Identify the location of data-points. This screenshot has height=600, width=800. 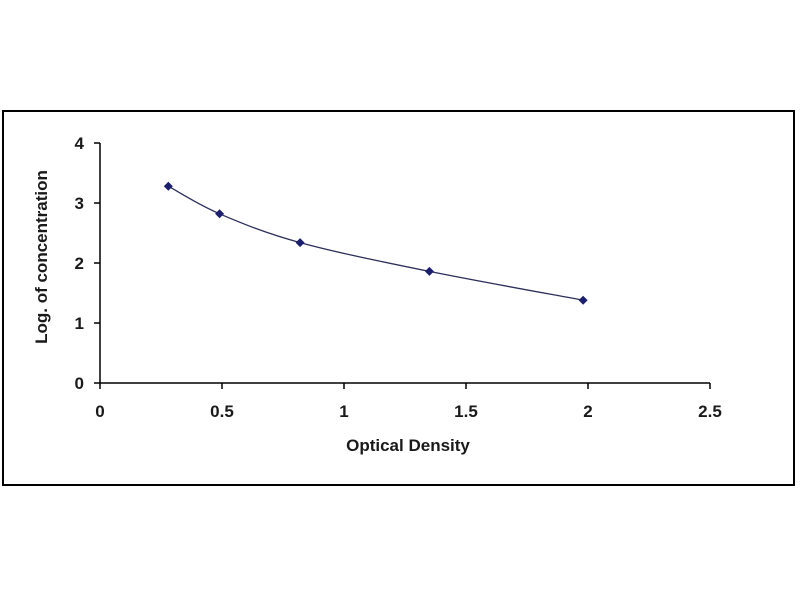
(375, 243).